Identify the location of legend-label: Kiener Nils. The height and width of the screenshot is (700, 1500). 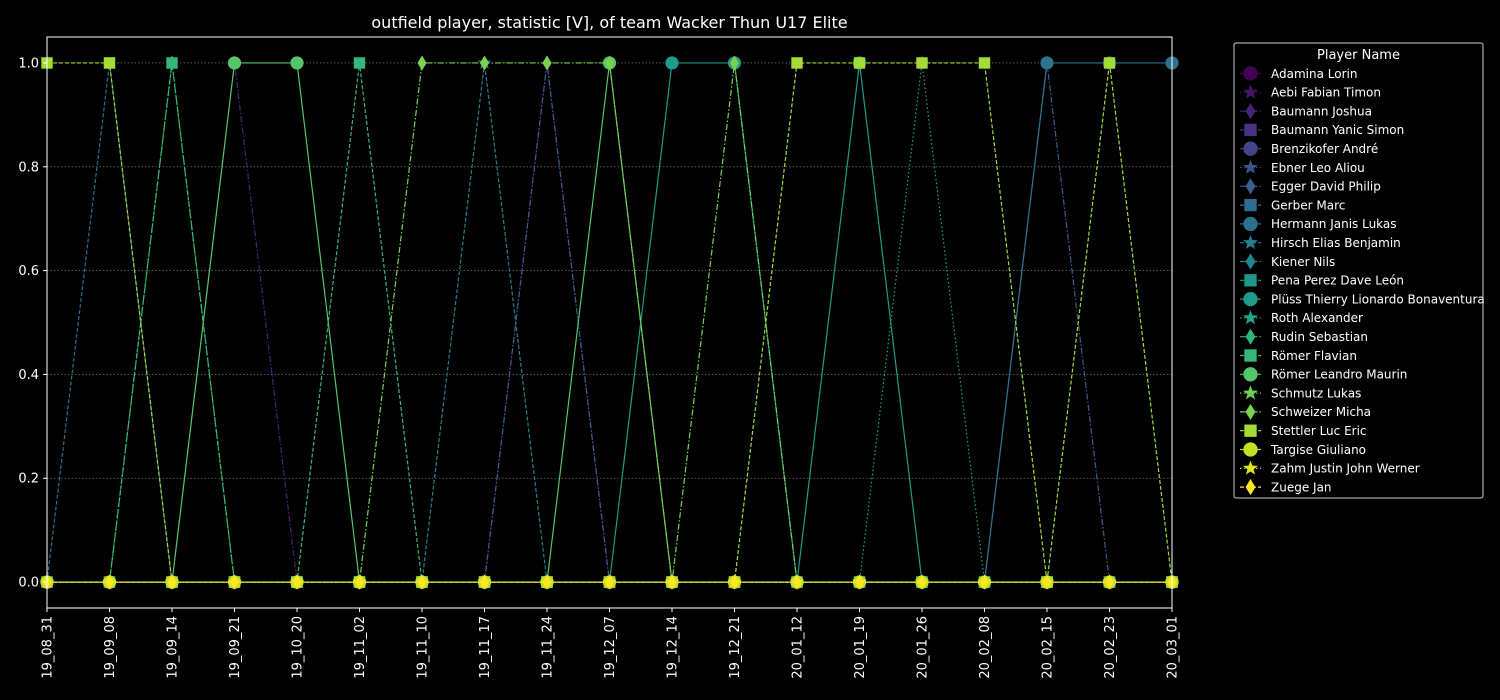
(1303, 262).